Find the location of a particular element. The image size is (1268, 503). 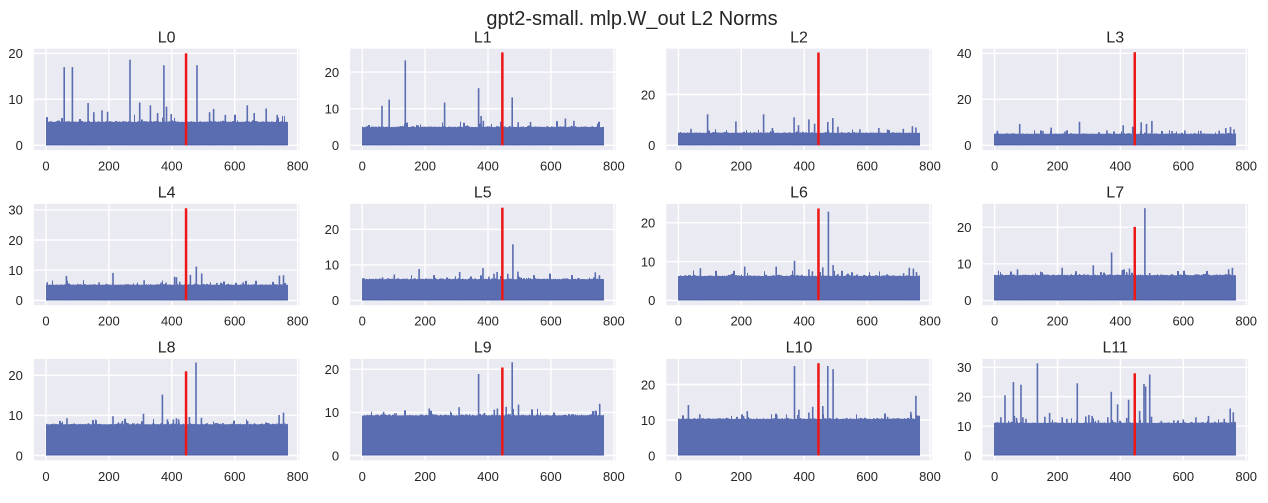

svg-text: 40 is located at coordinates (964, 53).